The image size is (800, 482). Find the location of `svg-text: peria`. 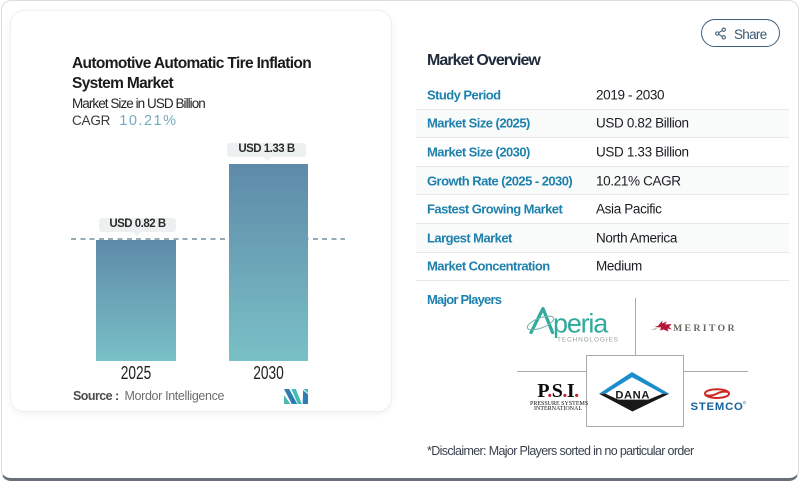

svg-text: peria is located at coordinates (581, 324).